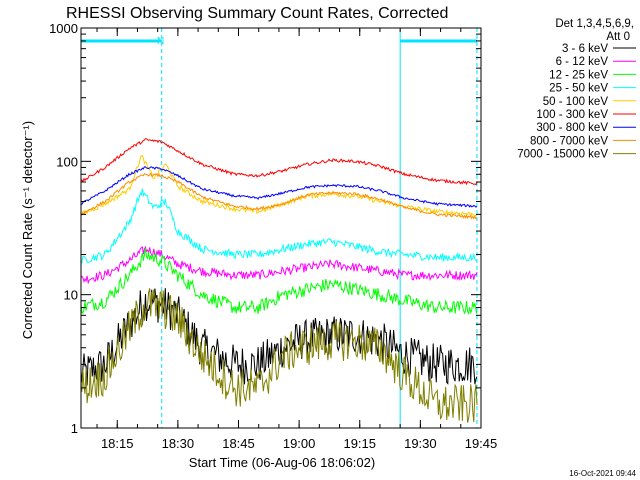 The image size is (640, 480). Describe the element at coordinates (578, 75) in the screenshot. I see `legend-label-2: 12 - 25 keV` at that location.